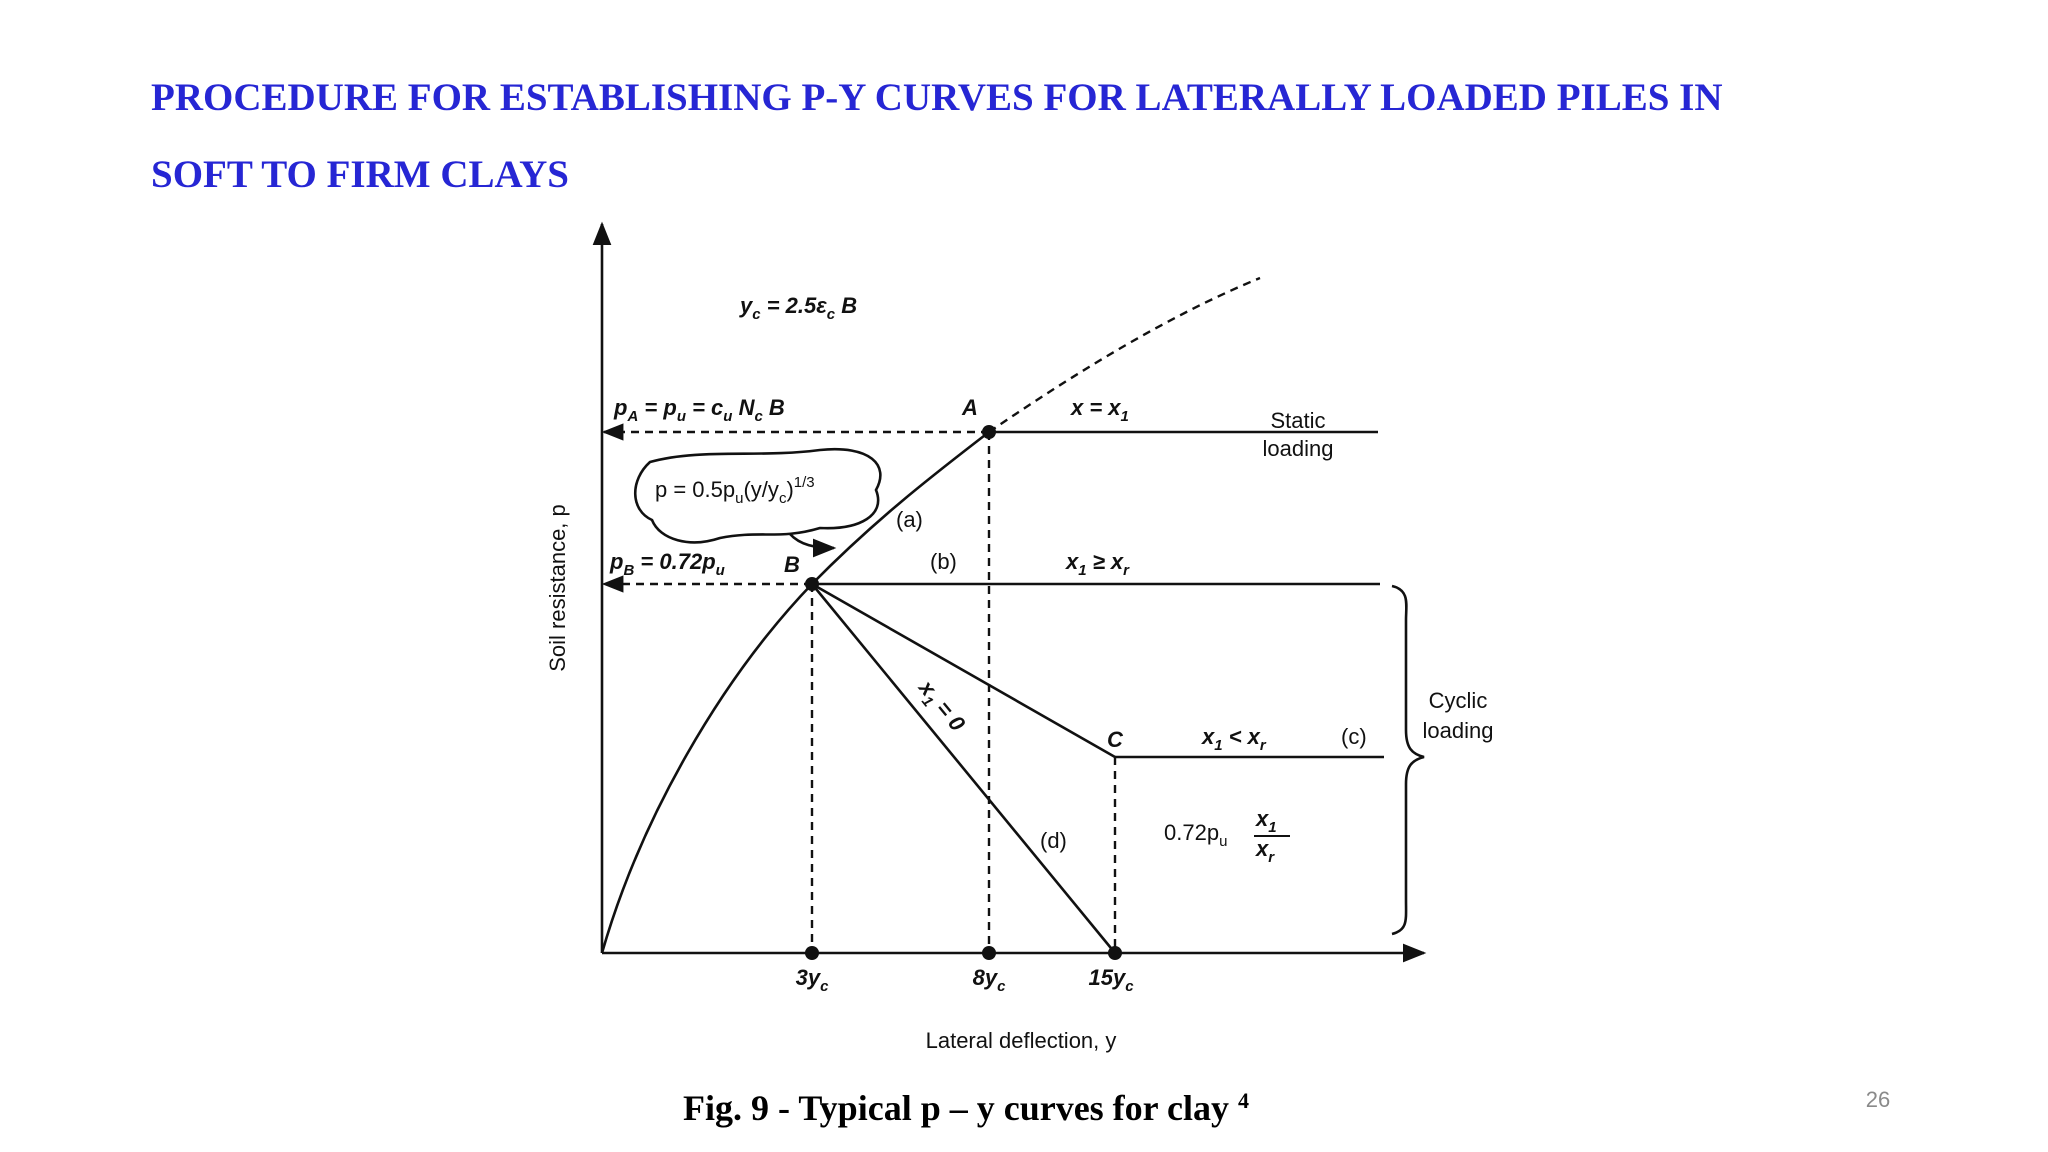 This screenshot has height=1152, width=2048. Describe the element at coordinates (813, 545) in the screenshot. I see `callout-arrow` at that location.